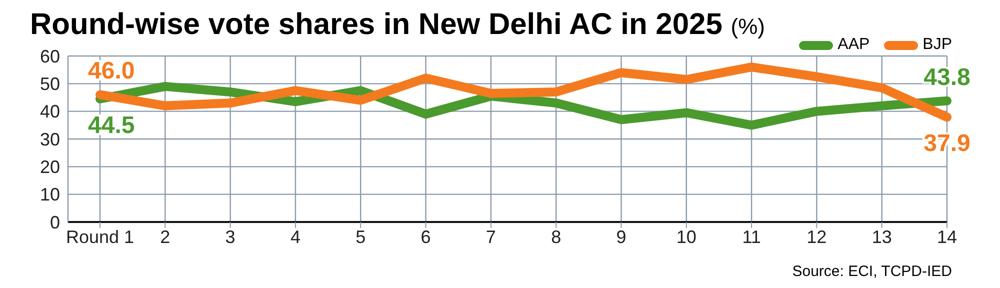  I want to click on y-tick-label: 0, so click(55, 222).